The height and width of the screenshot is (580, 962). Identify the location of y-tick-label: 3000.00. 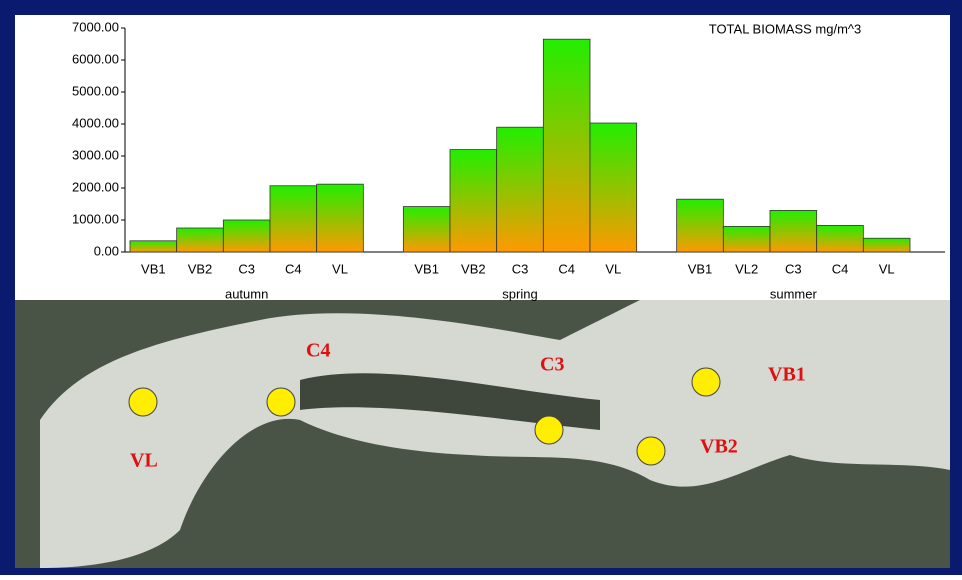
(95, 154).